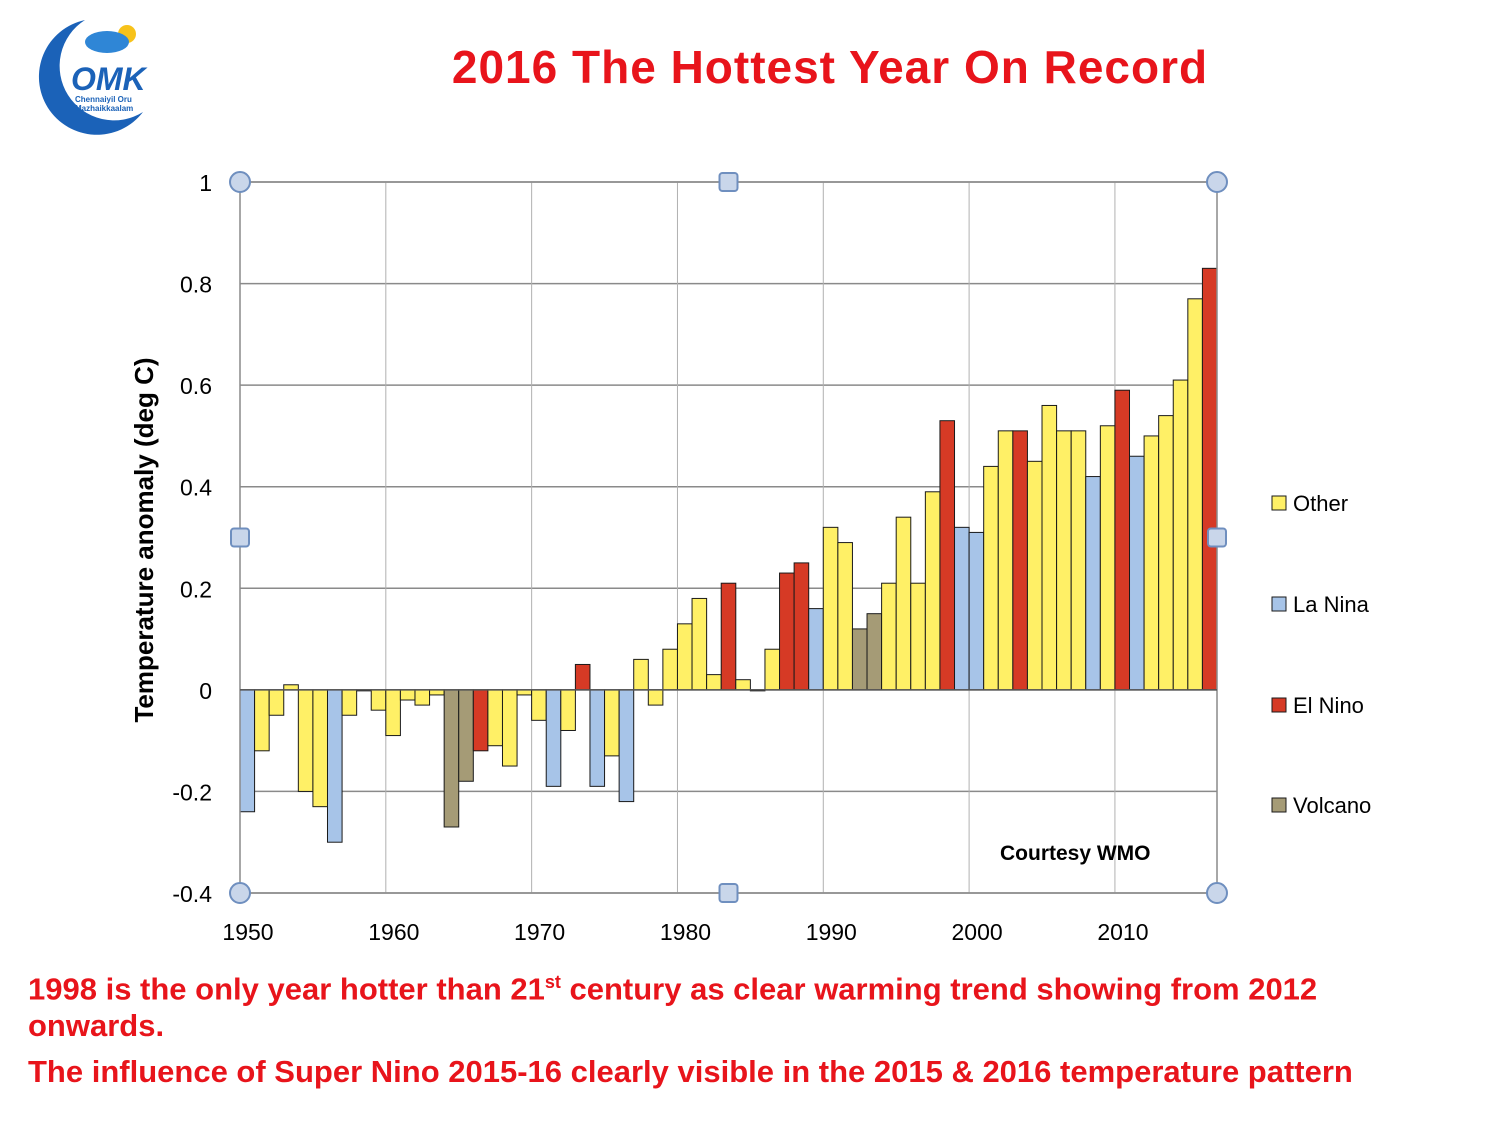 Image resolution: width=1500 pixels, height=1125 pixels. What do you see at coordinates (553, 738) in the screenshot?
I see `bar-1971` at bounding box center [553, 738].